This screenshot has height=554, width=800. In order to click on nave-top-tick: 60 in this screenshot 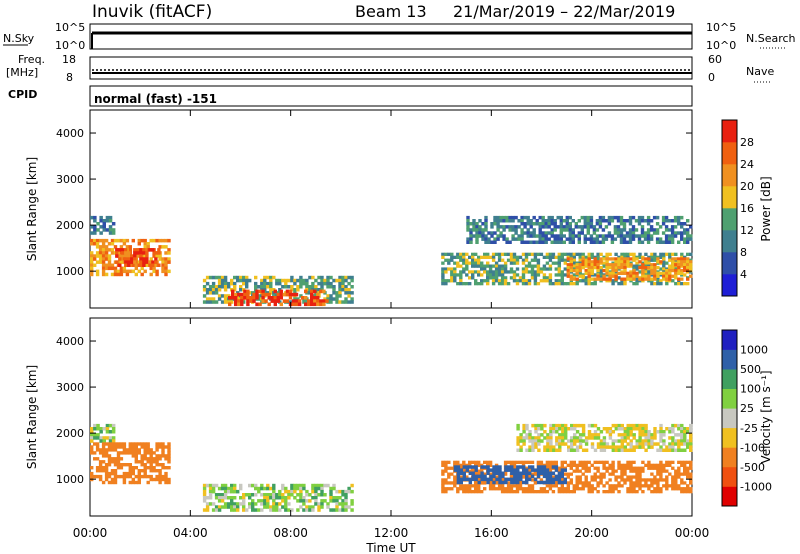, I will do `click(715, 59)`.